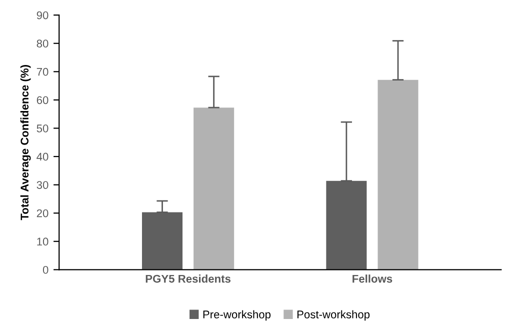 The image size is (514, 335). I want to click on x-tick-label: PGY5 Residents, so click(188, 278).